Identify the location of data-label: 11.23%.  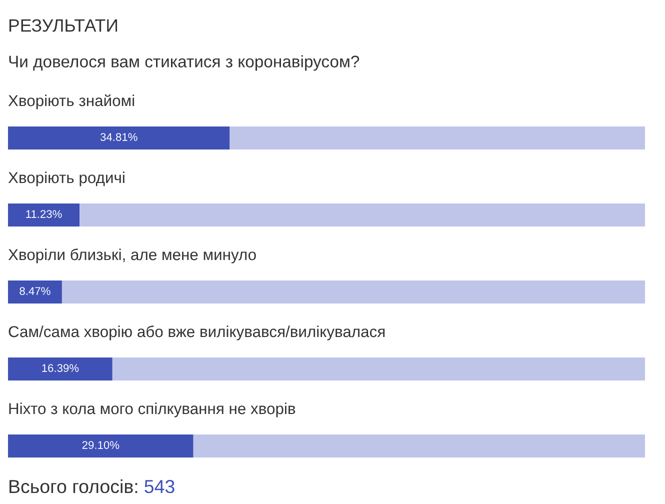
(44, 214).